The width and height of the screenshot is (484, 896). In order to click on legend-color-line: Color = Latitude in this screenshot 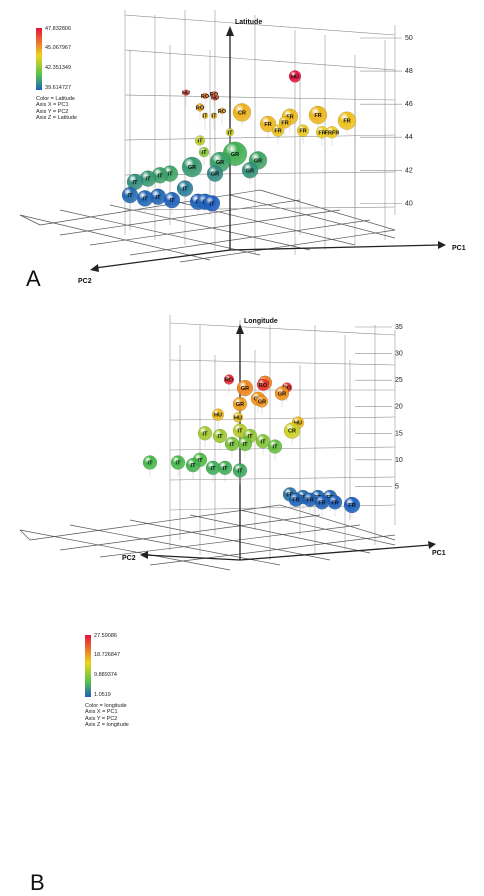, I will do `click(55, 99)`.